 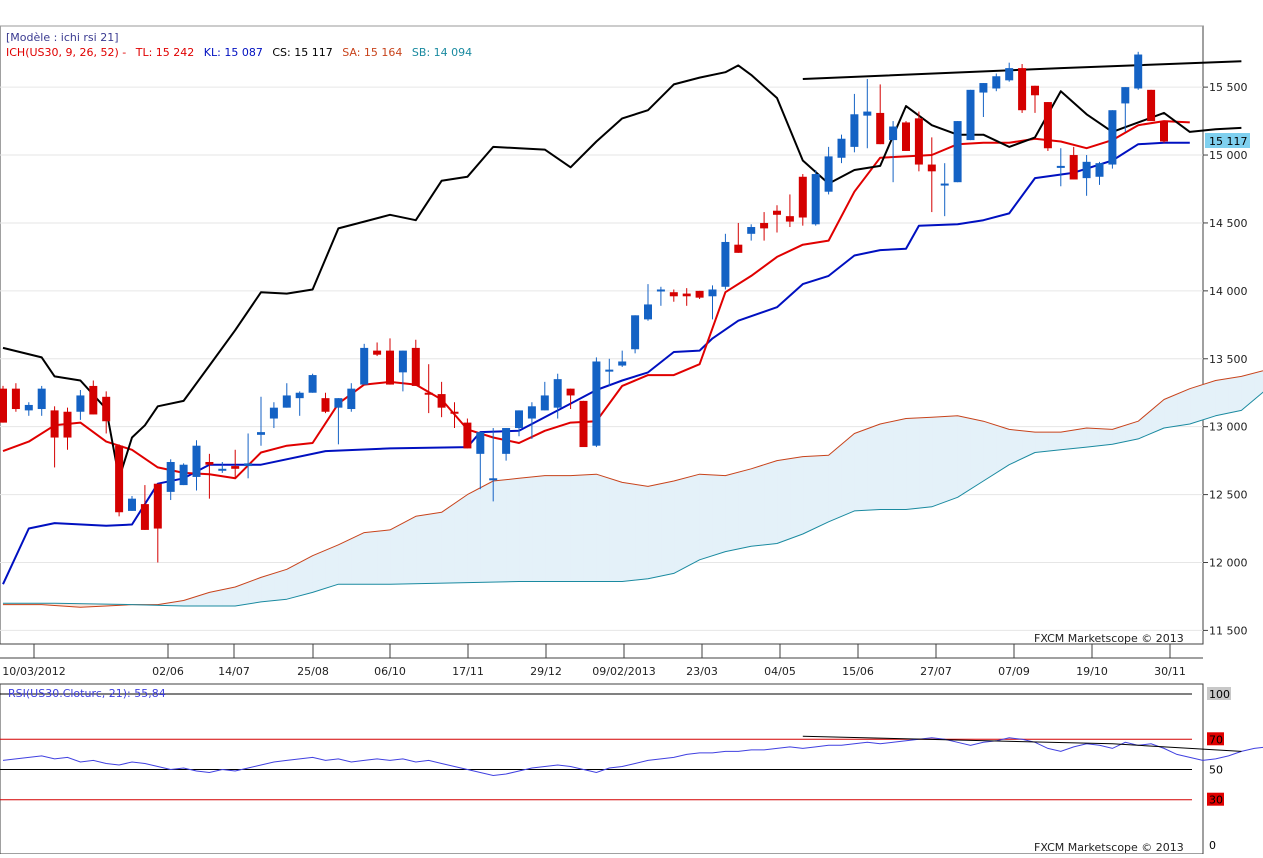 I want to click on date-tick-label: 29/12, so click(x=546, y=671).